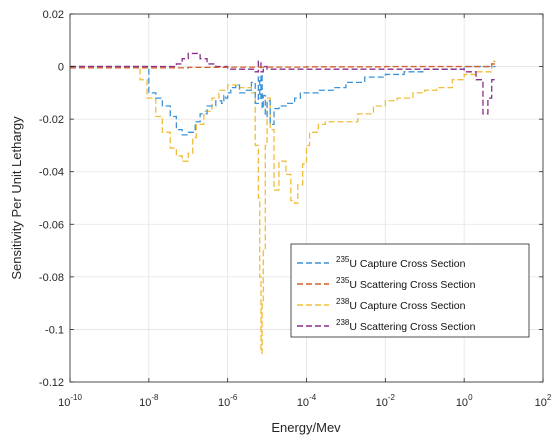 The image size is (552, 437). I want to click on legend-entry: 238U Capture Cross Section, so click(401, 304).